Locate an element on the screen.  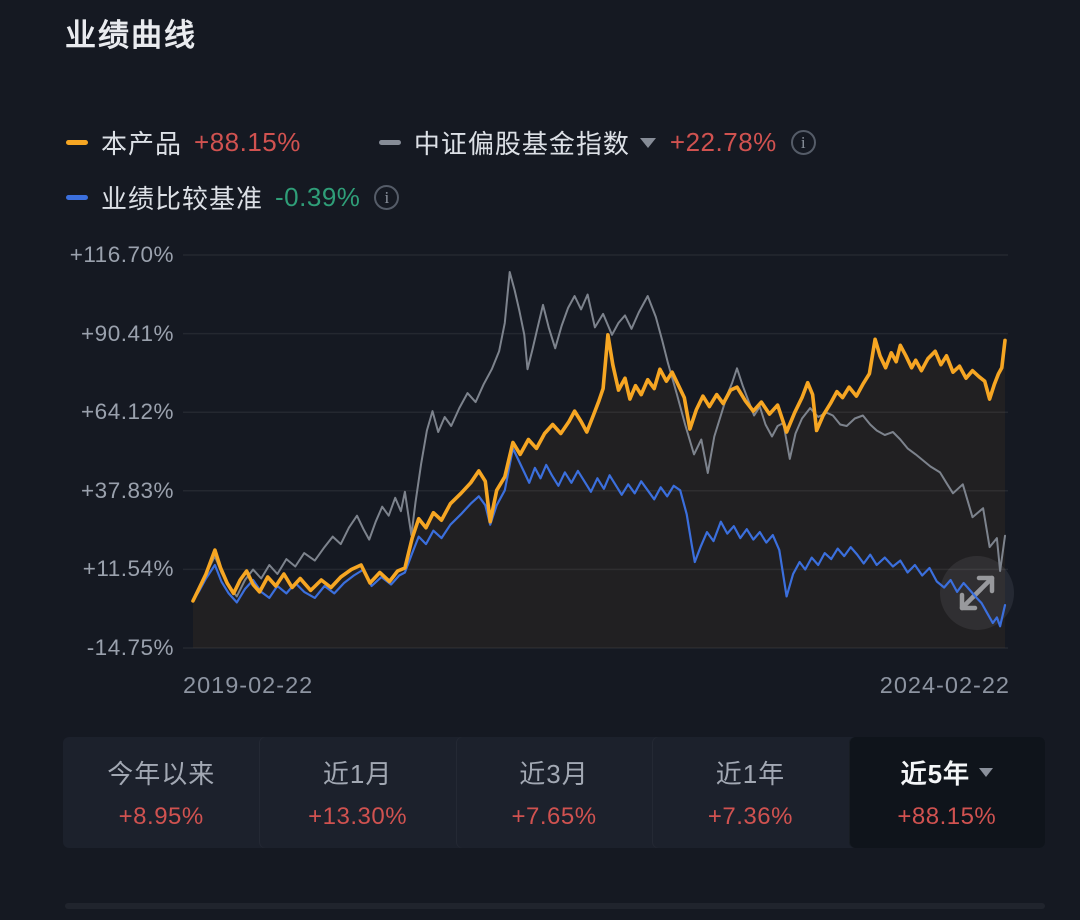
legend-series-name: 业绩比较基准 is located at coordinates (182, 199).